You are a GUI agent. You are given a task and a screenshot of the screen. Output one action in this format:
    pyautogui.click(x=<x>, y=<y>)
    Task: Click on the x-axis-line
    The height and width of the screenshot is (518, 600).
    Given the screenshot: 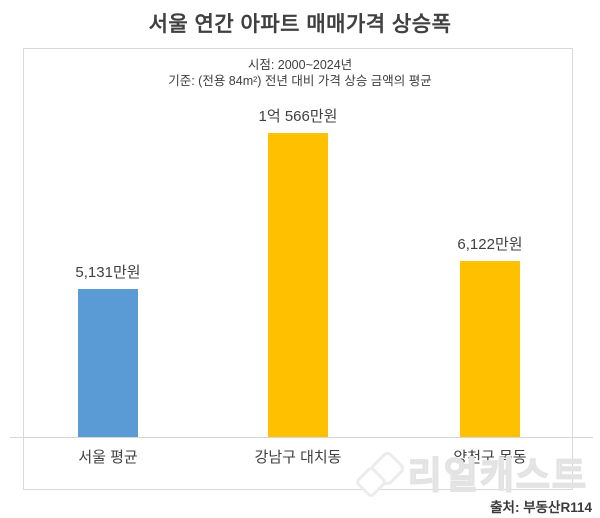 What is the action you would take?
    pyautogui.click(x=301, y=437)
    